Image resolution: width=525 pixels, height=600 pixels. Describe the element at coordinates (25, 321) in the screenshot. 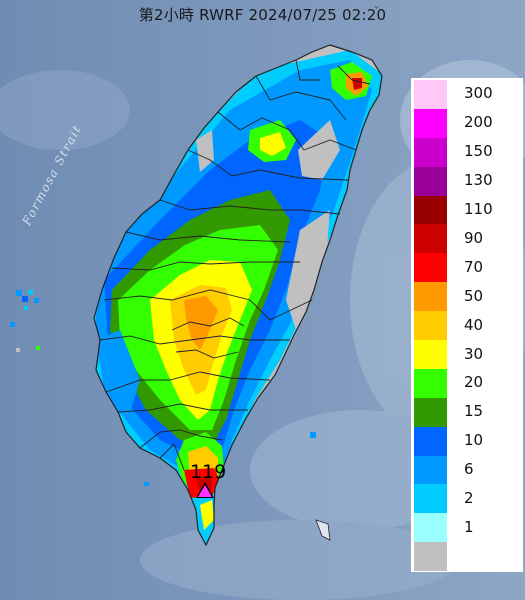

I see `penghu-rain-cells` at that location.